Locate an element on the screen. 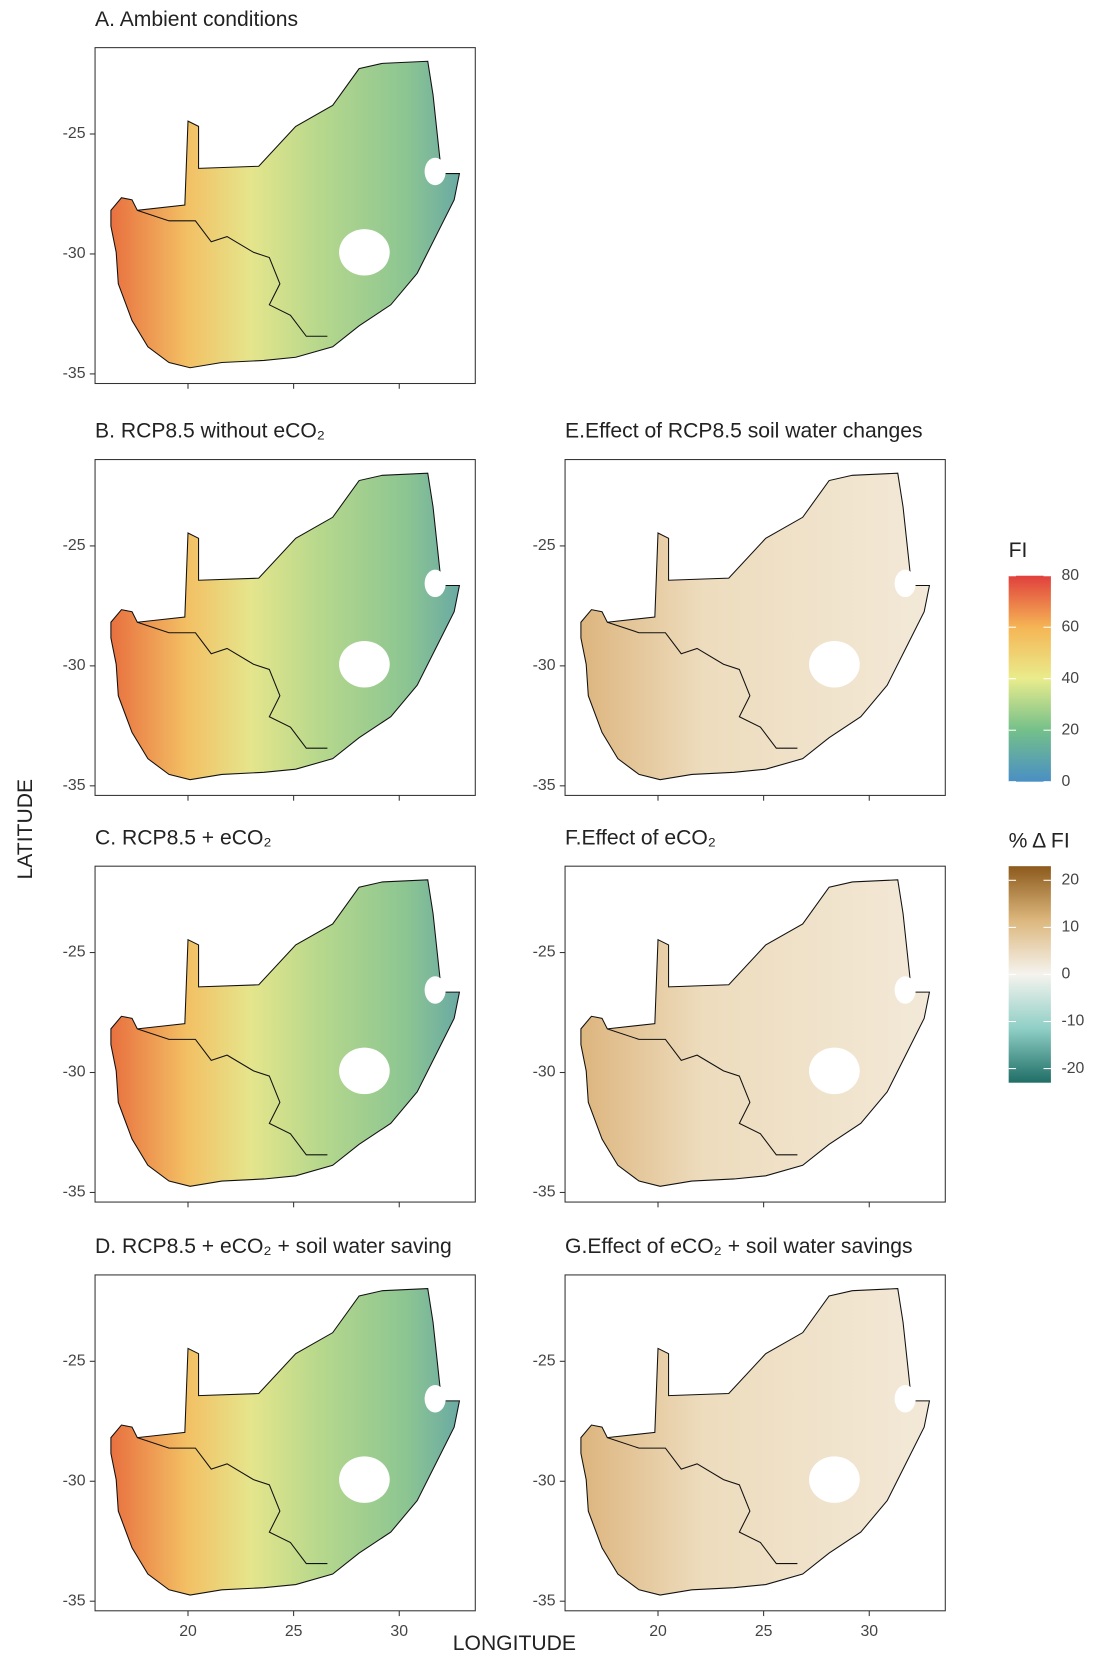 This screenshot has height=1669, width=1109. legend-title: FI is located at coordinates (1018, 550).